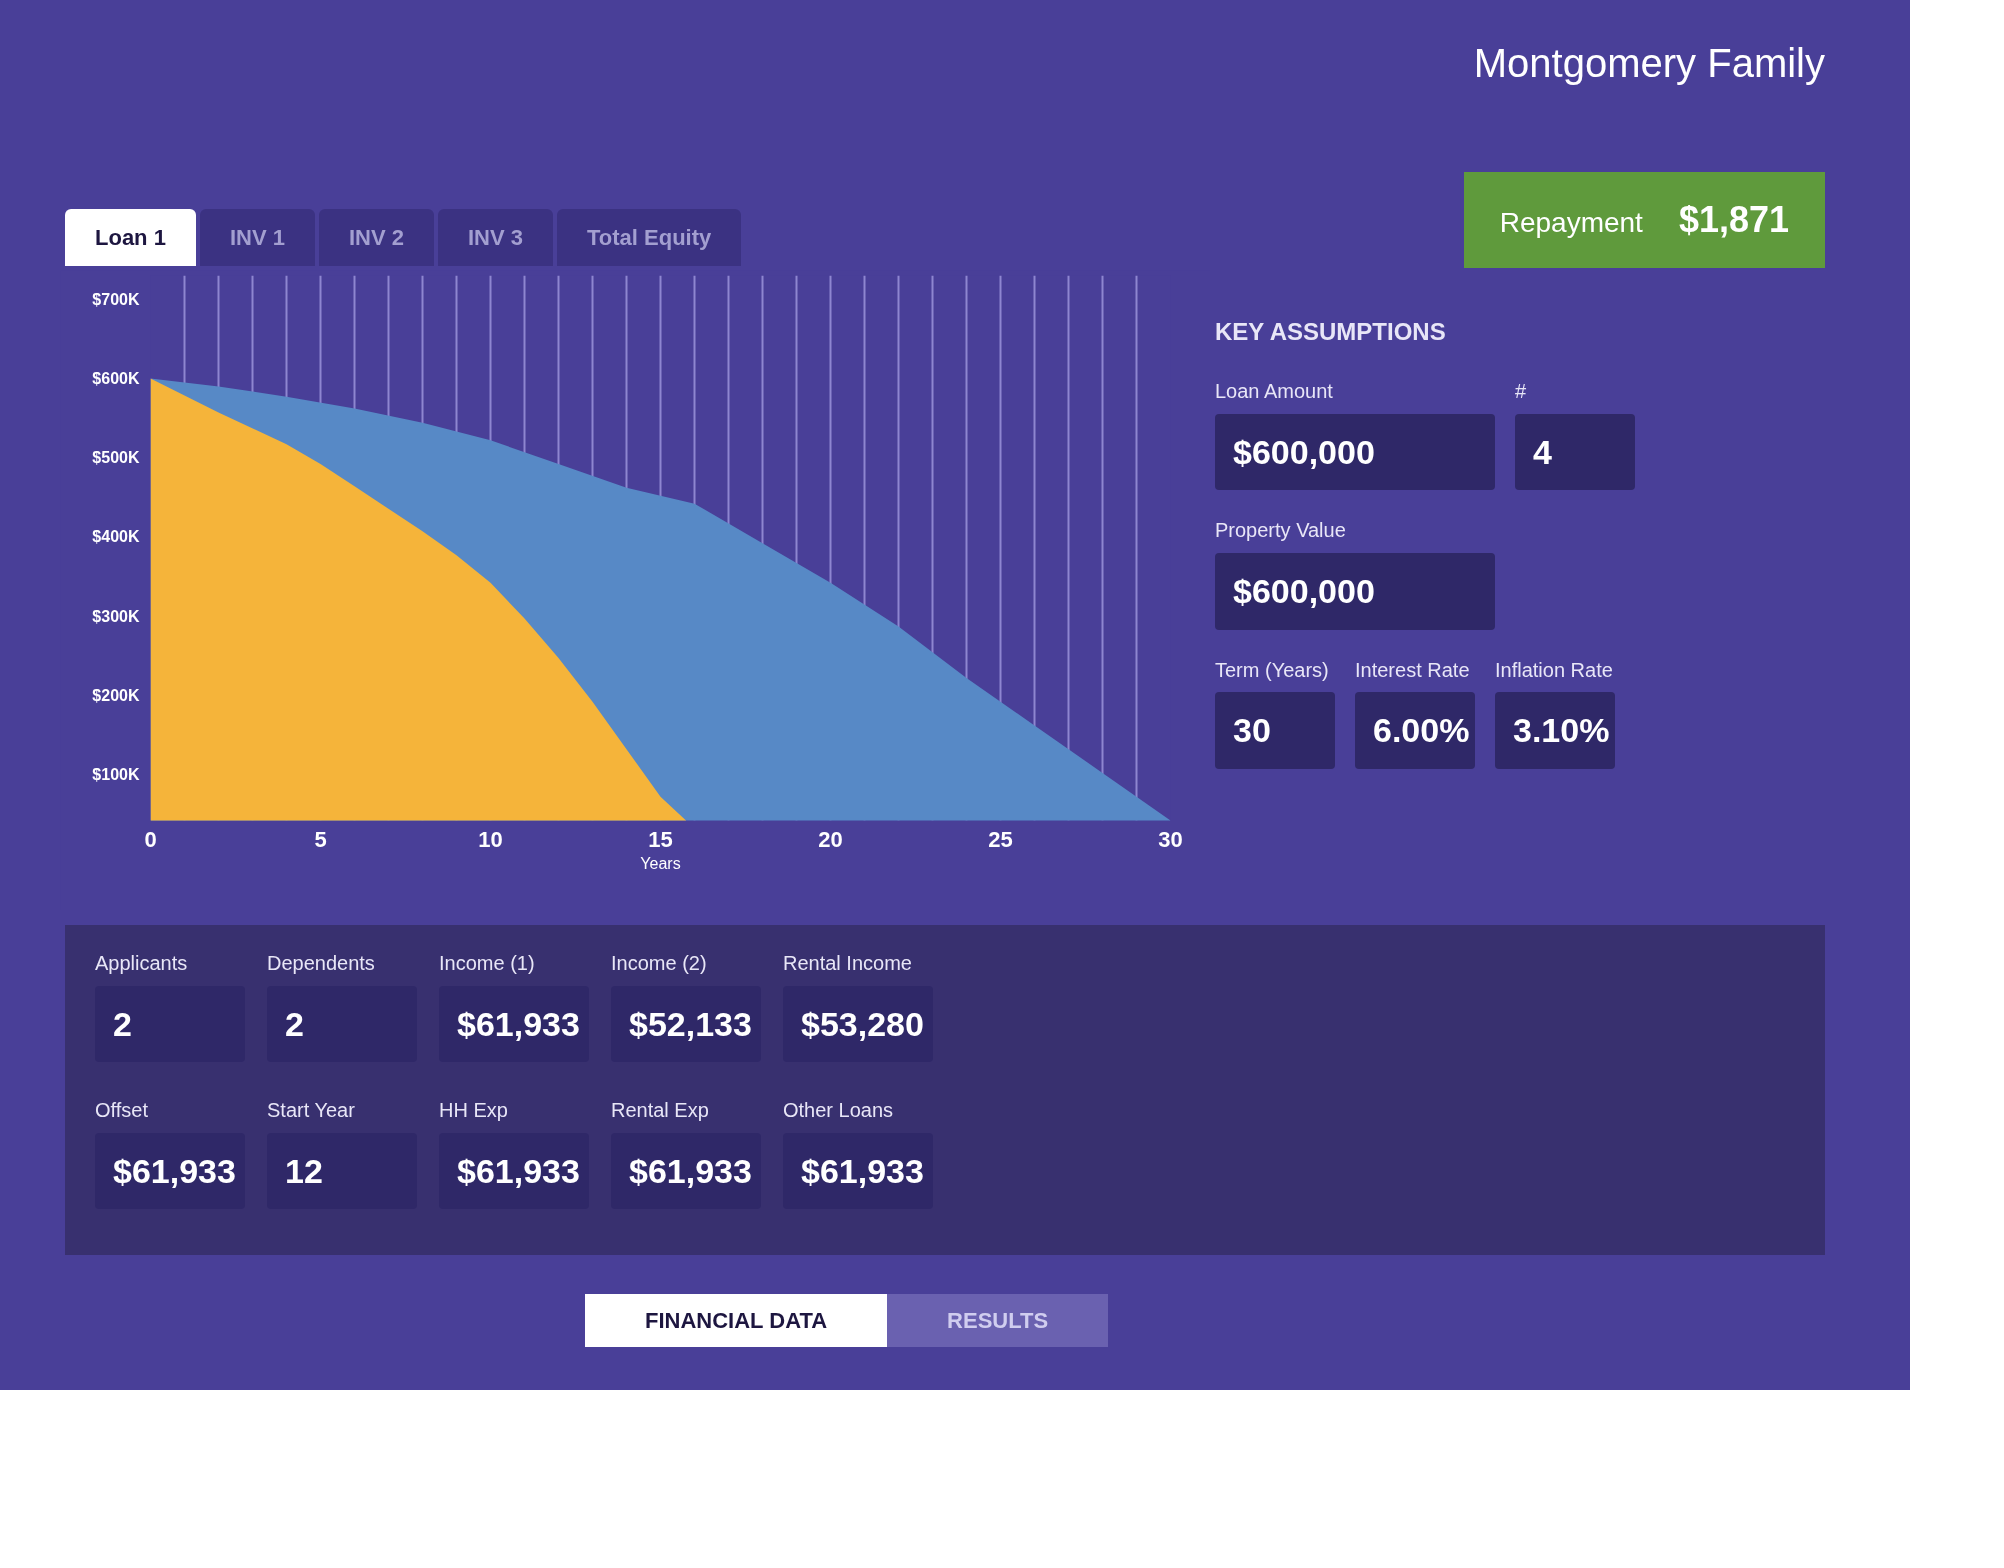 The height and width of the screenshot is (1568, 2004). I want to click on text: Start Year, so click(311, 1111).